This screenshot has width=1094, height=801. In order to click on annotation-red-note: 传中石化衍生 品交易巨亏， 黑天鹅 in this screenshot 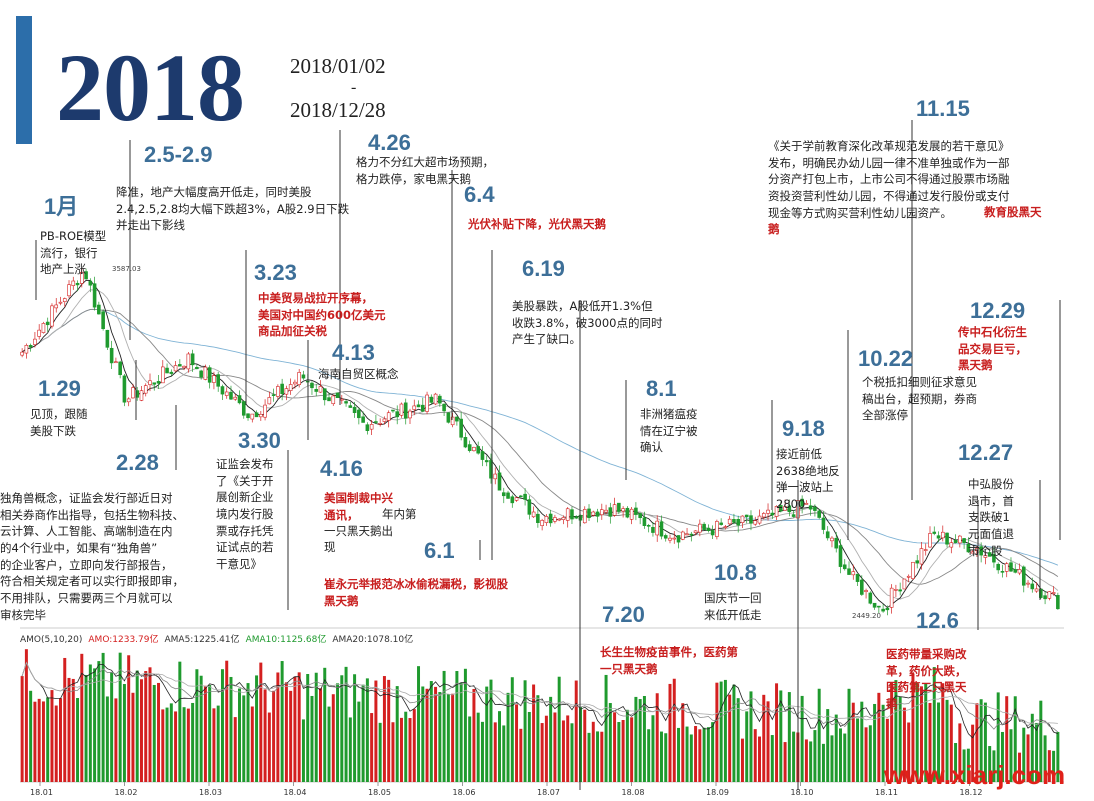, I will do `click(992, 349)`.